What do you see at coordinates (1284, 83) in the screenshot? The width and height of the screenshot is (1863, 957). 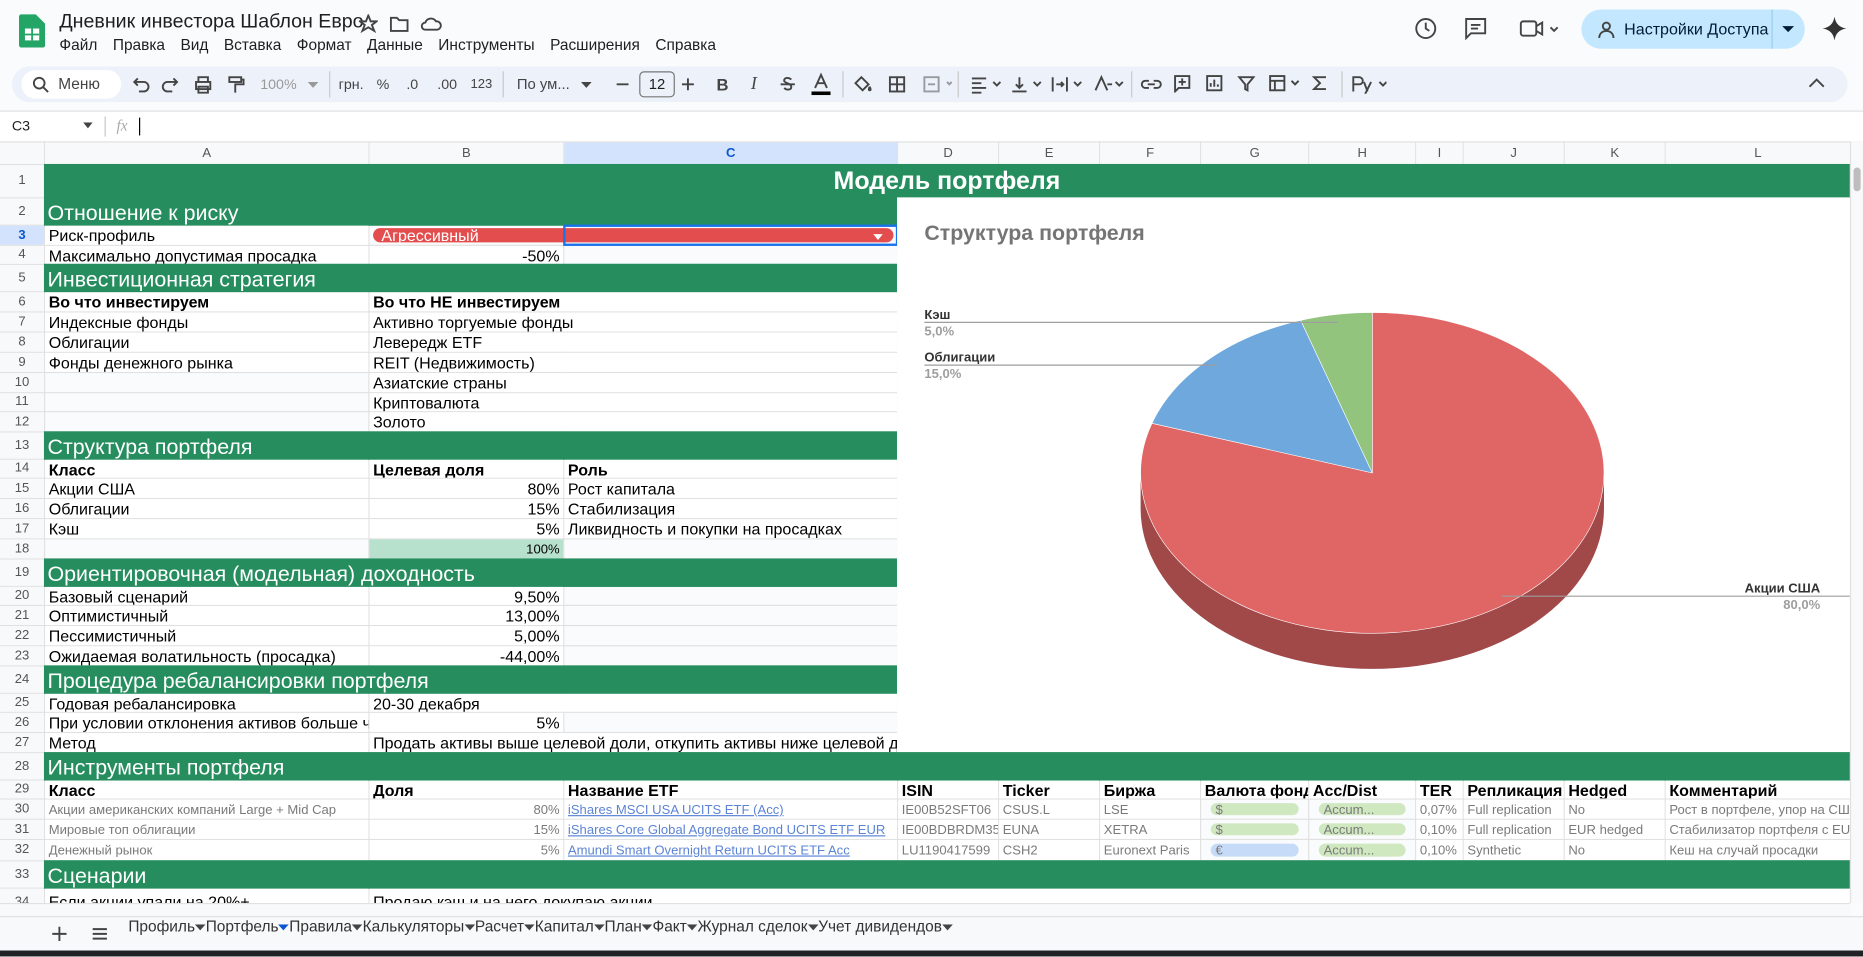 I see `table-view` at bounding box center [1284, 83].